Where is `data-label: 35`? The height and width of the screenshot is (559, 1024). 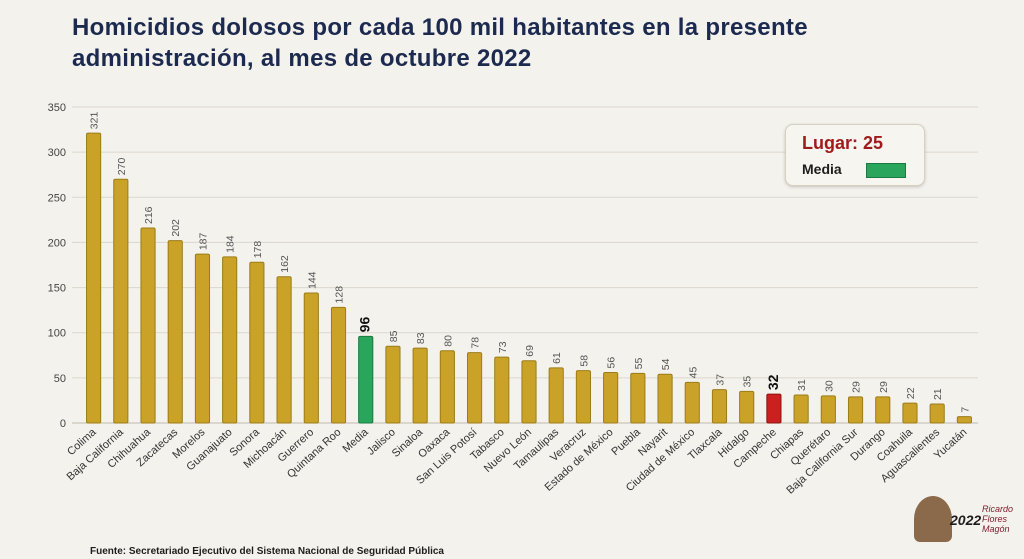 data-label: 35 is located at coordinates (748, 382).